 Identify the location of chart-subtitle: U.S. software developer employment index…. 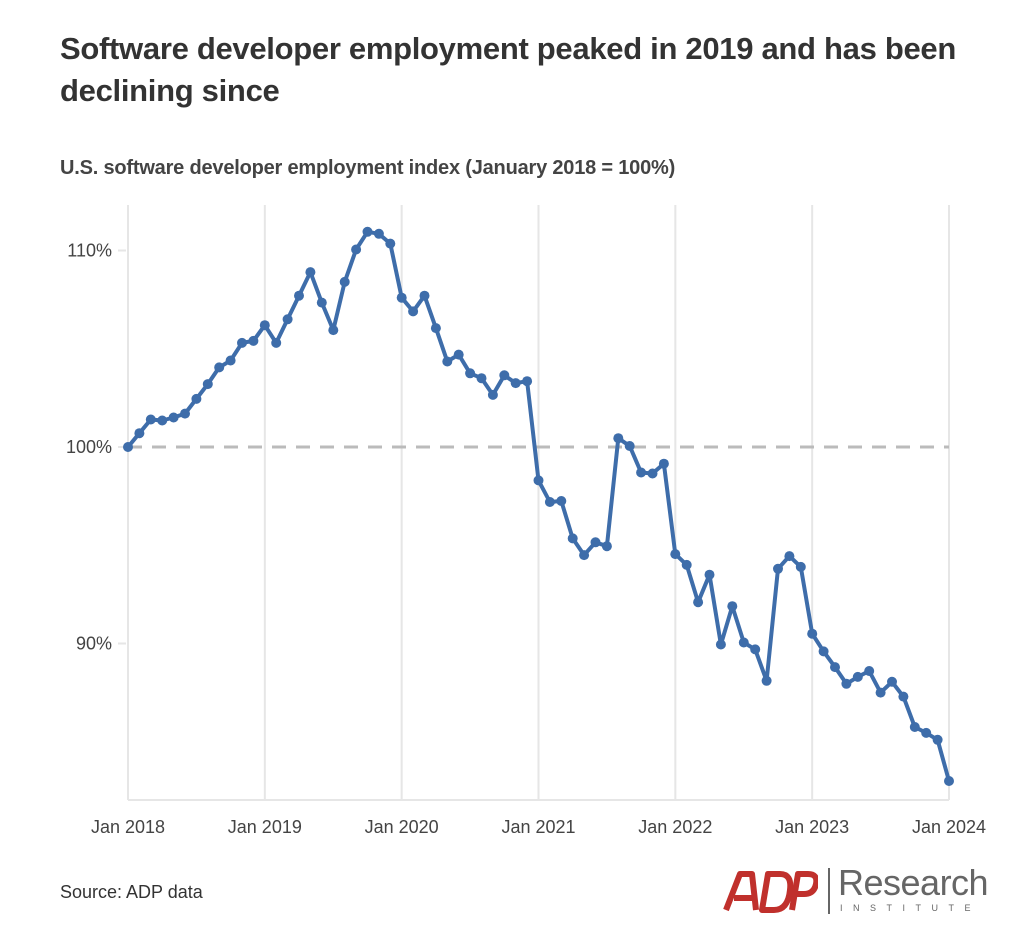
(368, 168).